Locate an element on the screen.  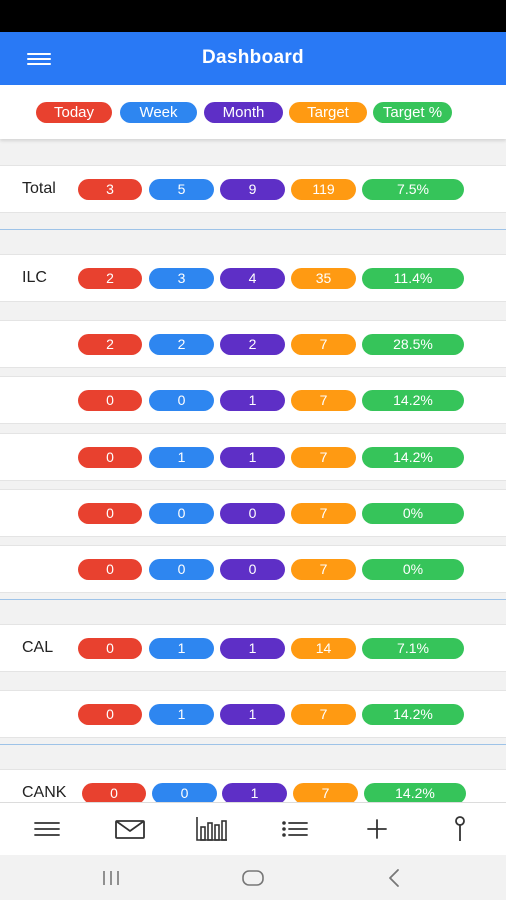
legend-bar: Today Week Month Target Target % is located at coordinates (253, 112).